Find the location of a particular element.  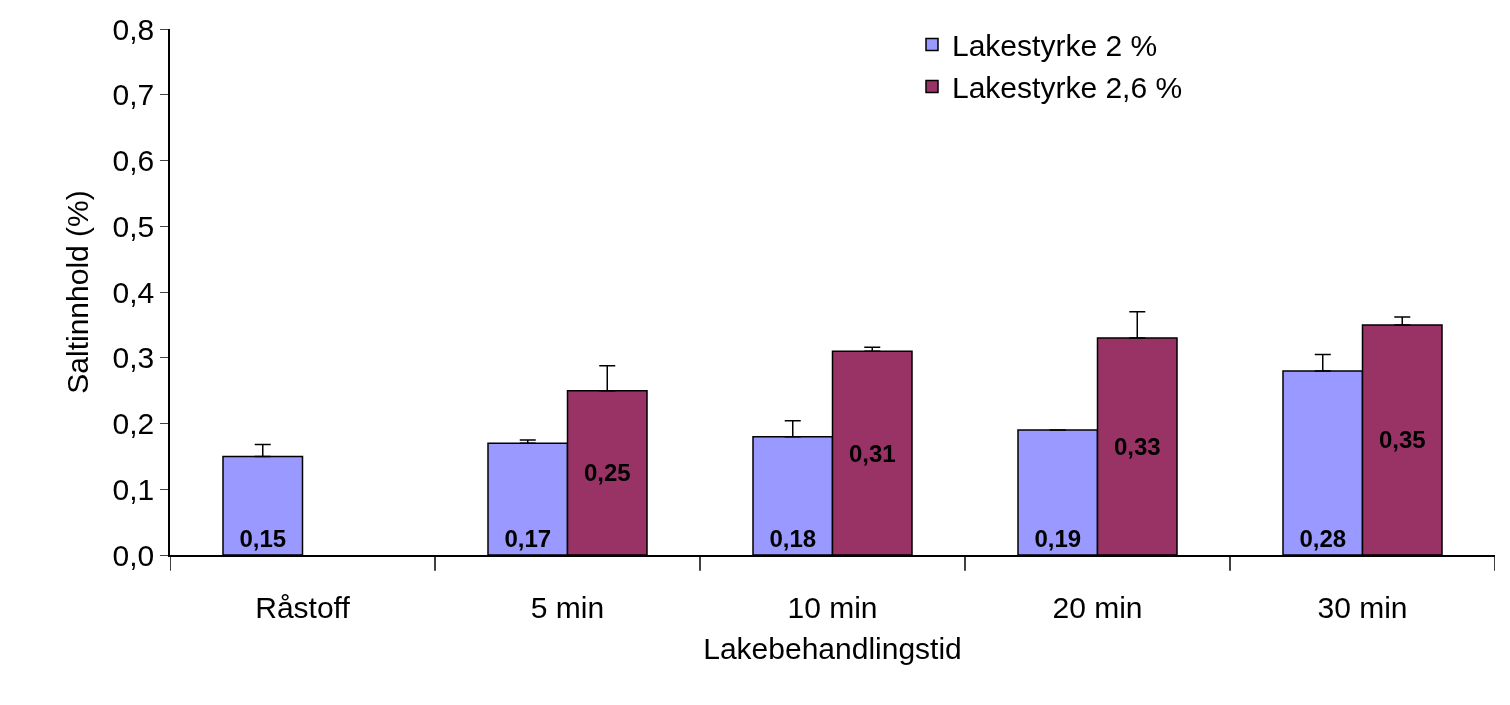

y-tick-label: 0,5 is located at coordinates (133, 226).